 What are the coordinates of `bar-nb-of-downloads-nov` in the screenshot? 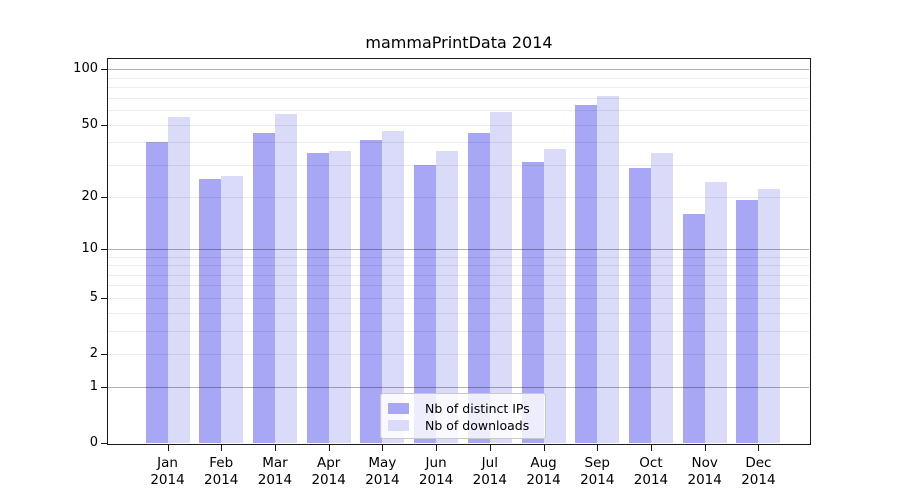 It's located at (715, 312).